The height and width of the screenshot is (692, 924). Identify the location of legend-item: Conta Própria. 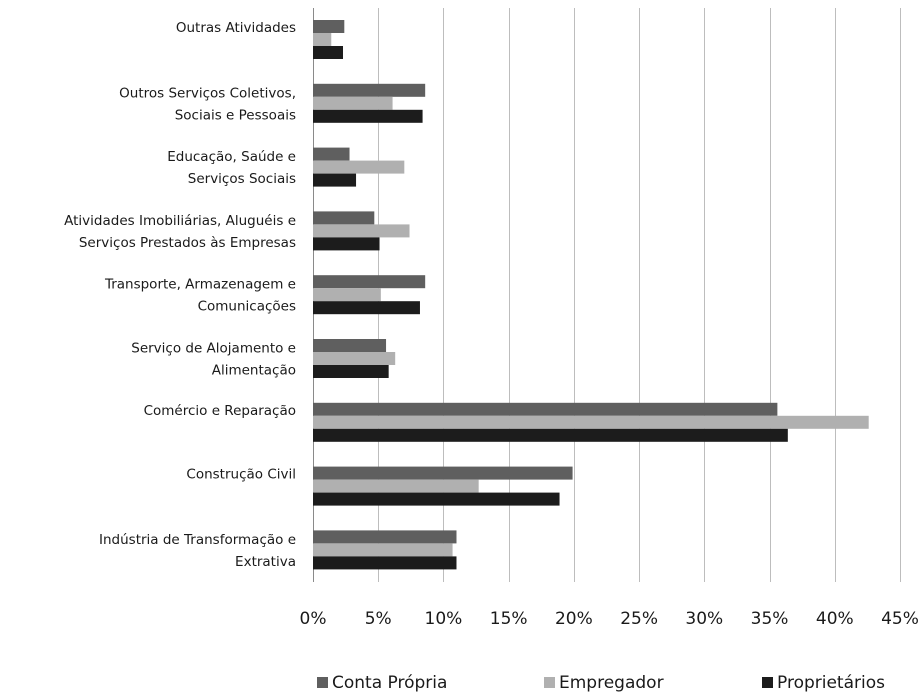
(382, 682).